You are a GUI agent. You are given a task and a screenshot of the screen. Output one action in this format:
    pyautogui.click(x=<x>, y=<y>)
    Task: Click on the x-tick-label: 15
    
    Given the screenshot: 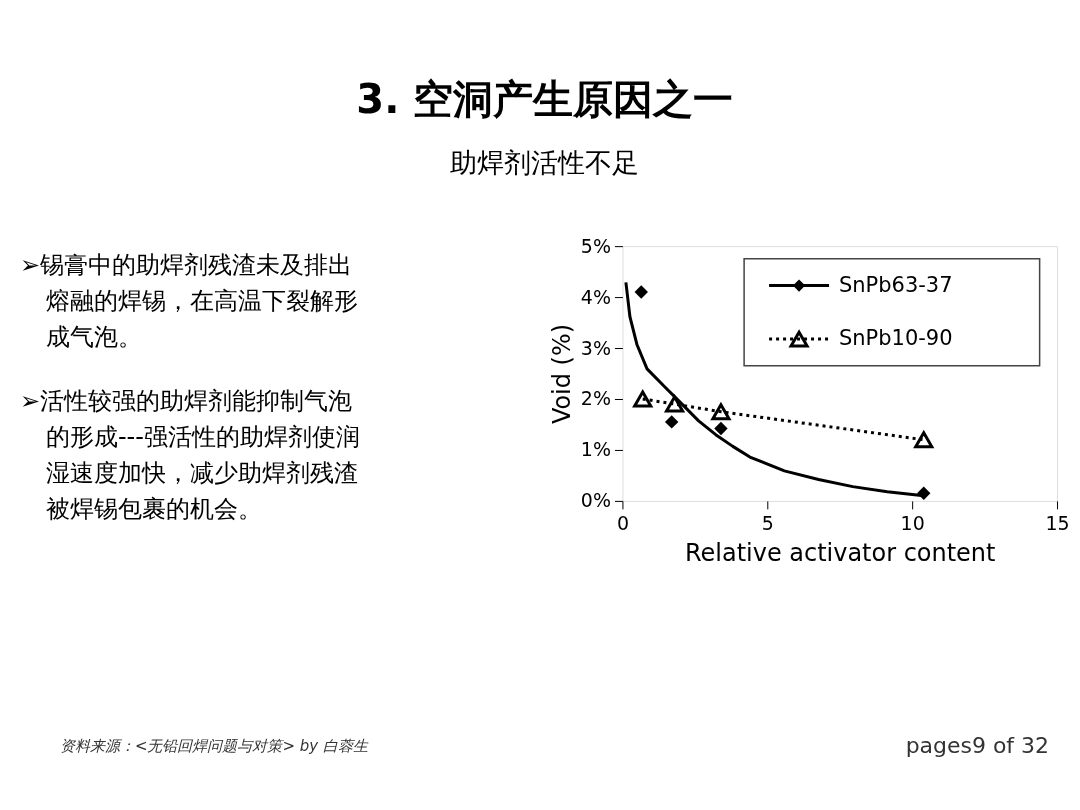 What is the action you would take?
    pyautogui.click(x=1057, y=523)
    